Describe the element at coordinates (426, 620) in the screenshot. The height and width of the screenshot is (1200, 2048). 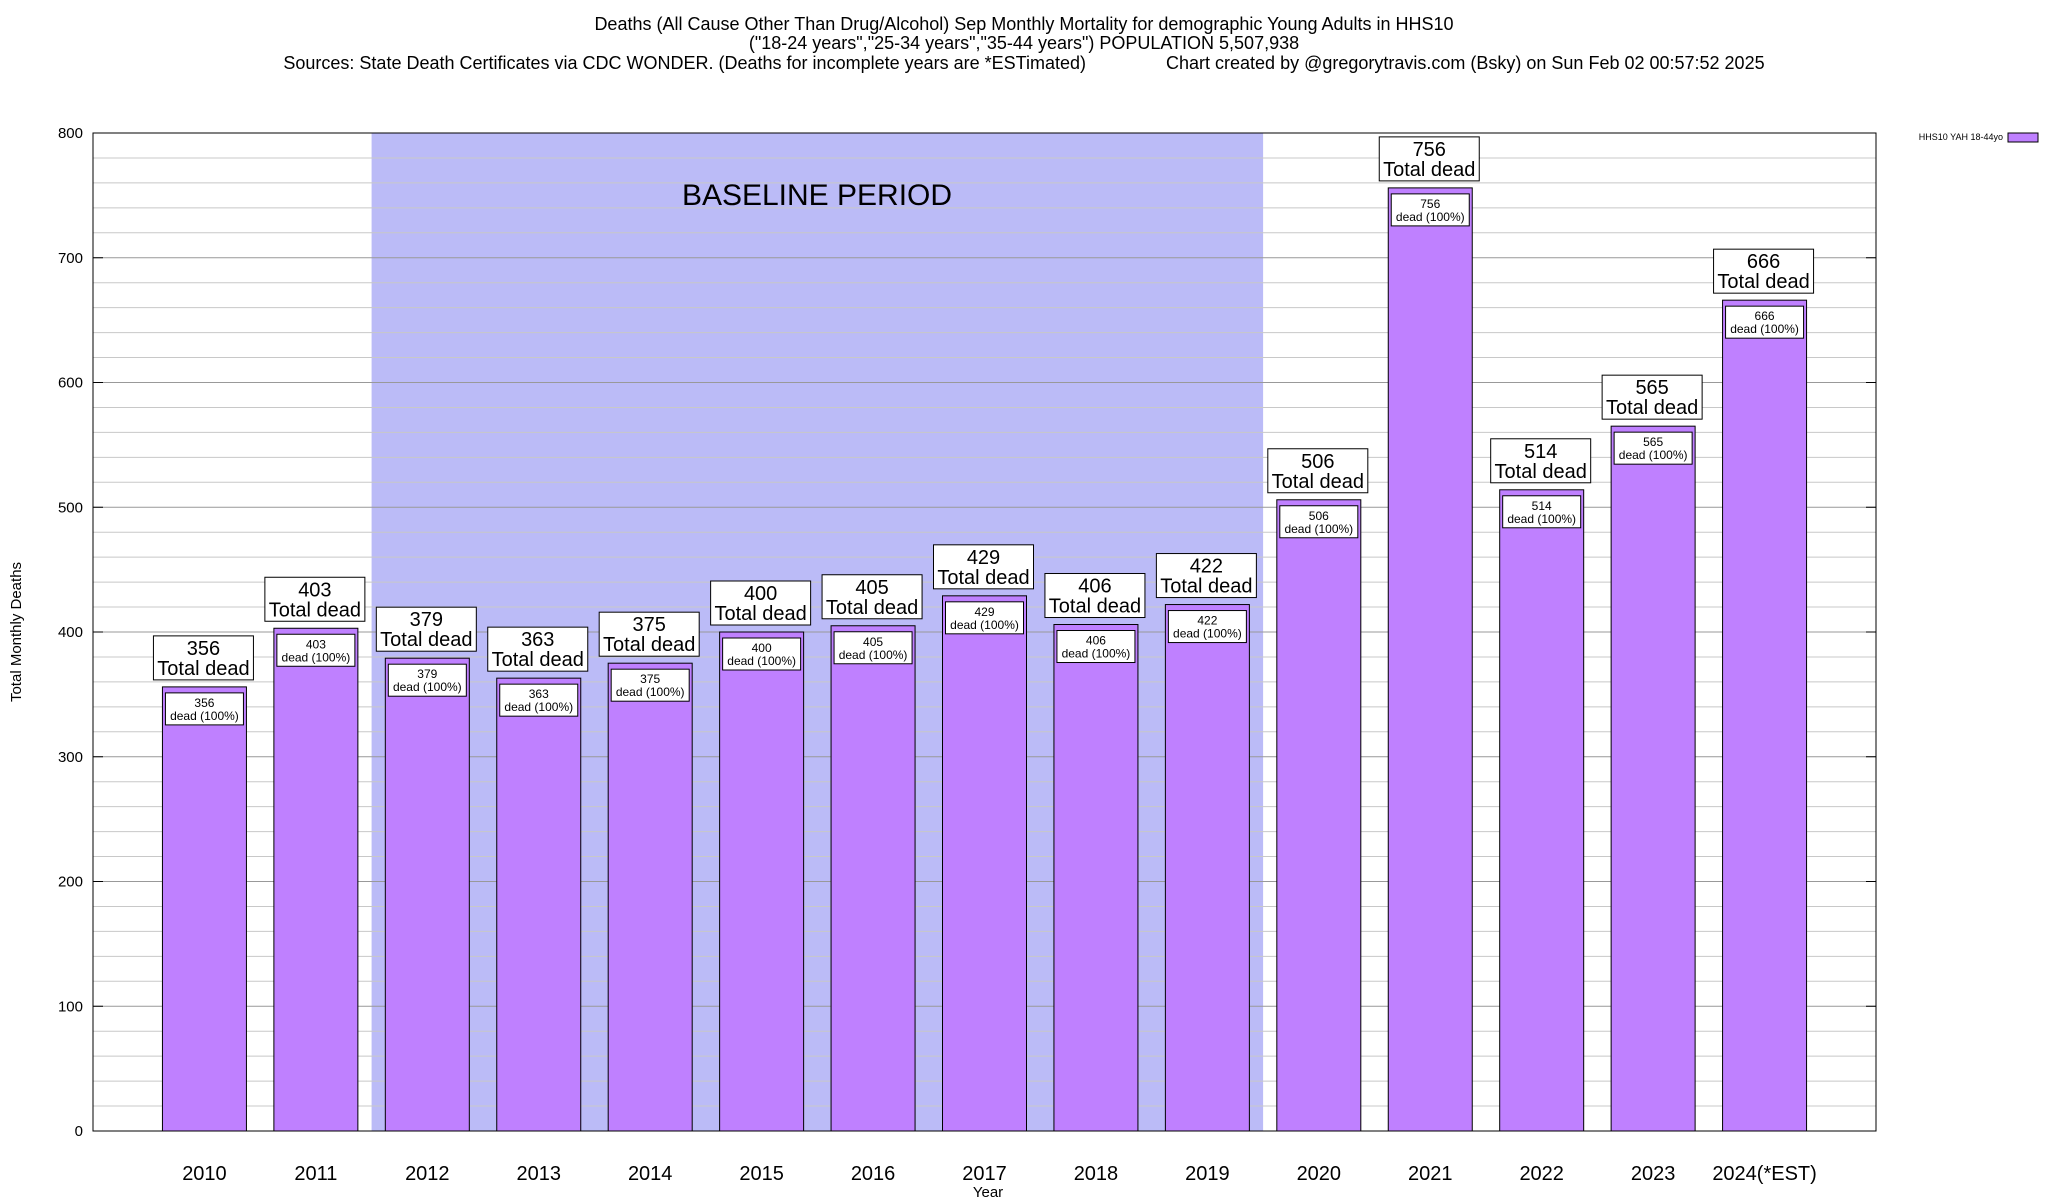
I see `data-label-value: 379` at that location.